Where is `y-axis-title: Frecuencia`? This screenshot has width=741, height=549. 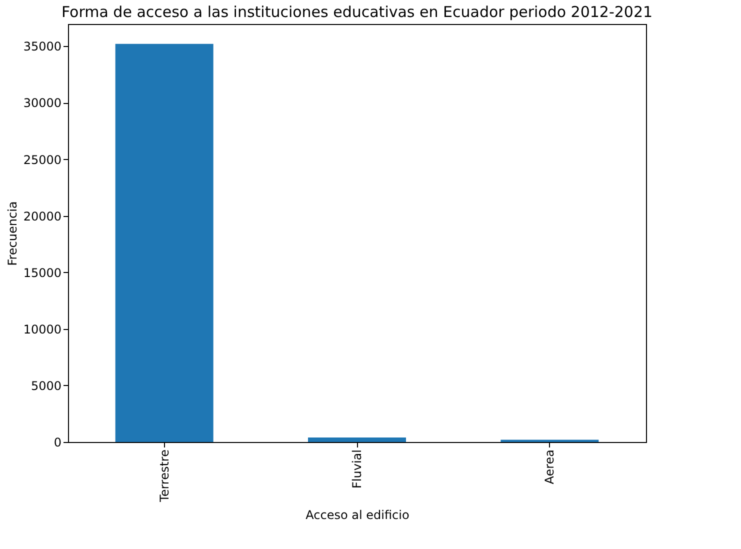
y-axis-title: Frecuencia is located at coordinates (12, 233).